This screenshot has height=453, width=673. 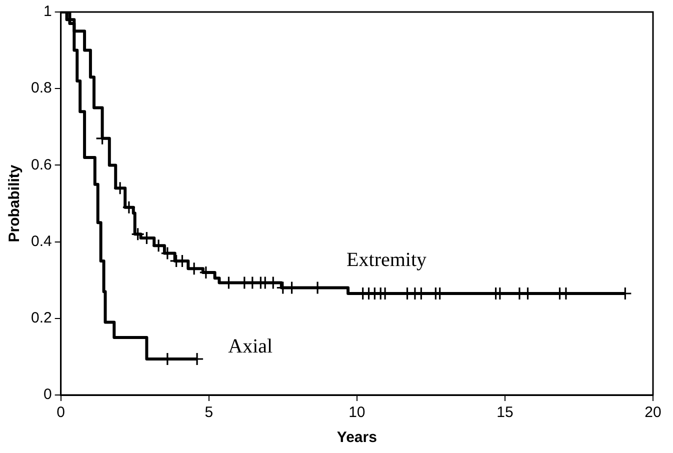 I want to click on y-tick-label: 0.6, so click(x=41, y=165).